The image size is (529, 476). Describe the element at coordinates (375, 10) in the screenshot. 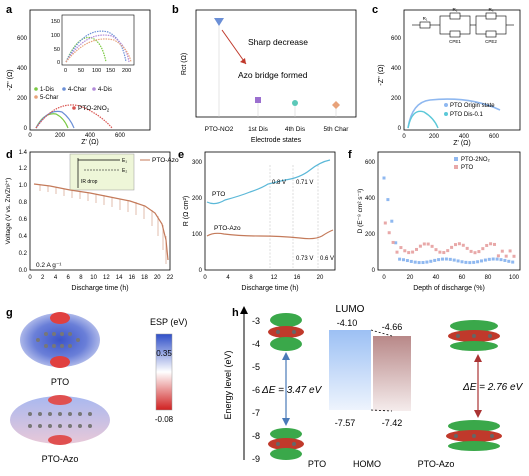

I see `panel-c-letter: c` at that location.